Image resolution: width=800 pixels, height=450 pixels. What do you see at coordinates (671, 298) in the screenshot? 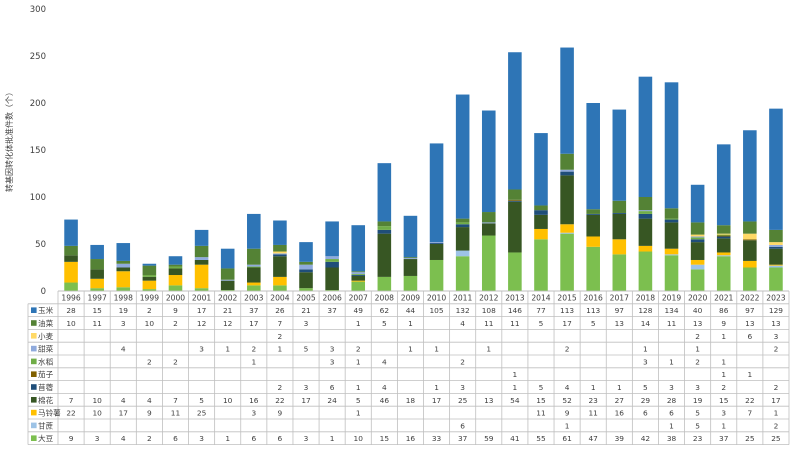
I see `x-tick-label: 2019` at bounding box center [671, 298].